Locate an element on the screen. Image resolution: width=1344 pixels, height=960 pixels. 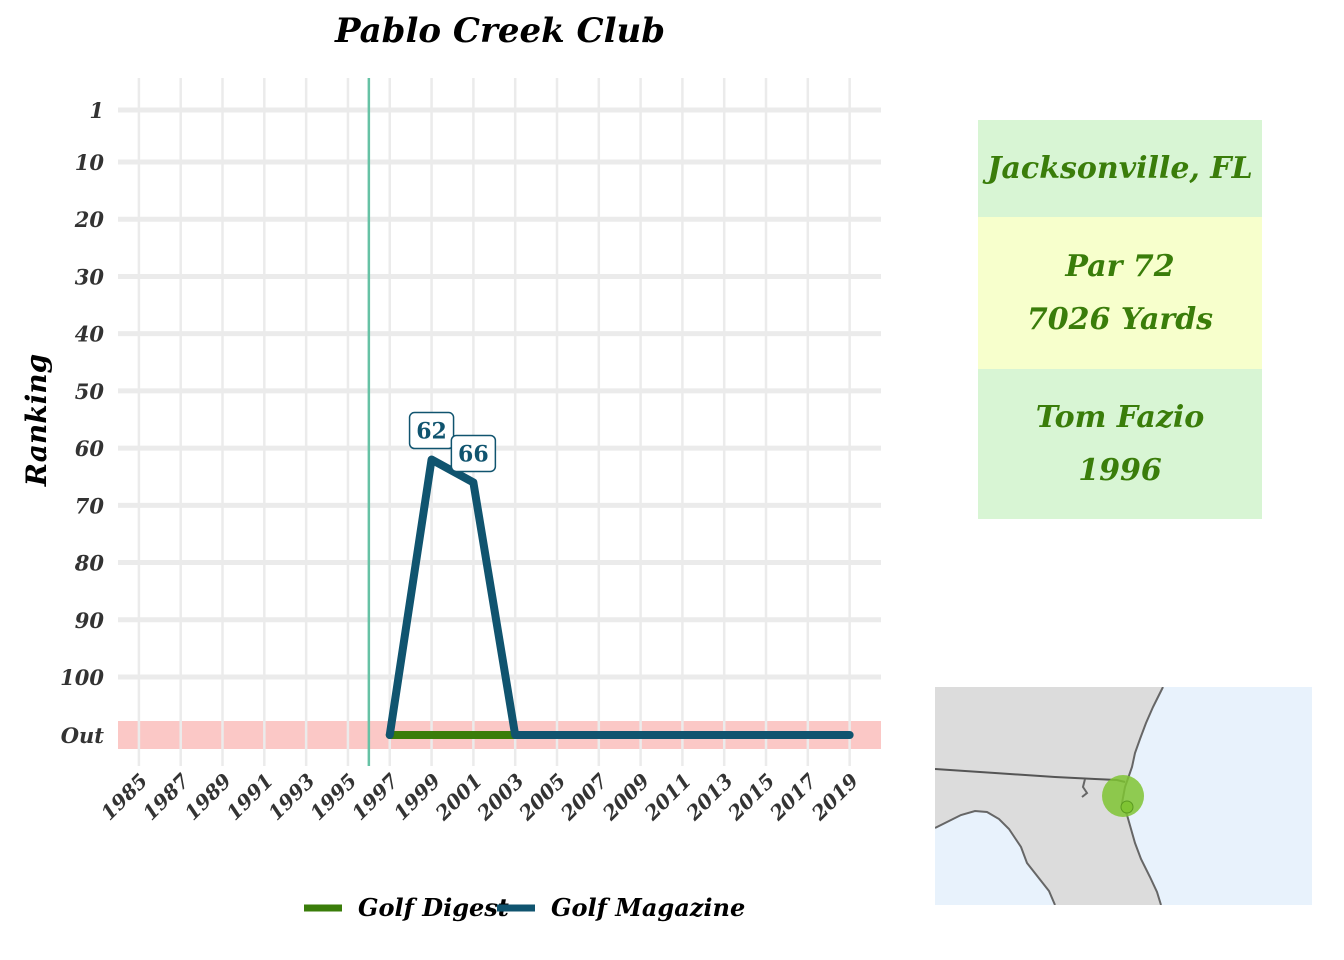
x-tick-label: 2003 is located at coordinates (500, 797).